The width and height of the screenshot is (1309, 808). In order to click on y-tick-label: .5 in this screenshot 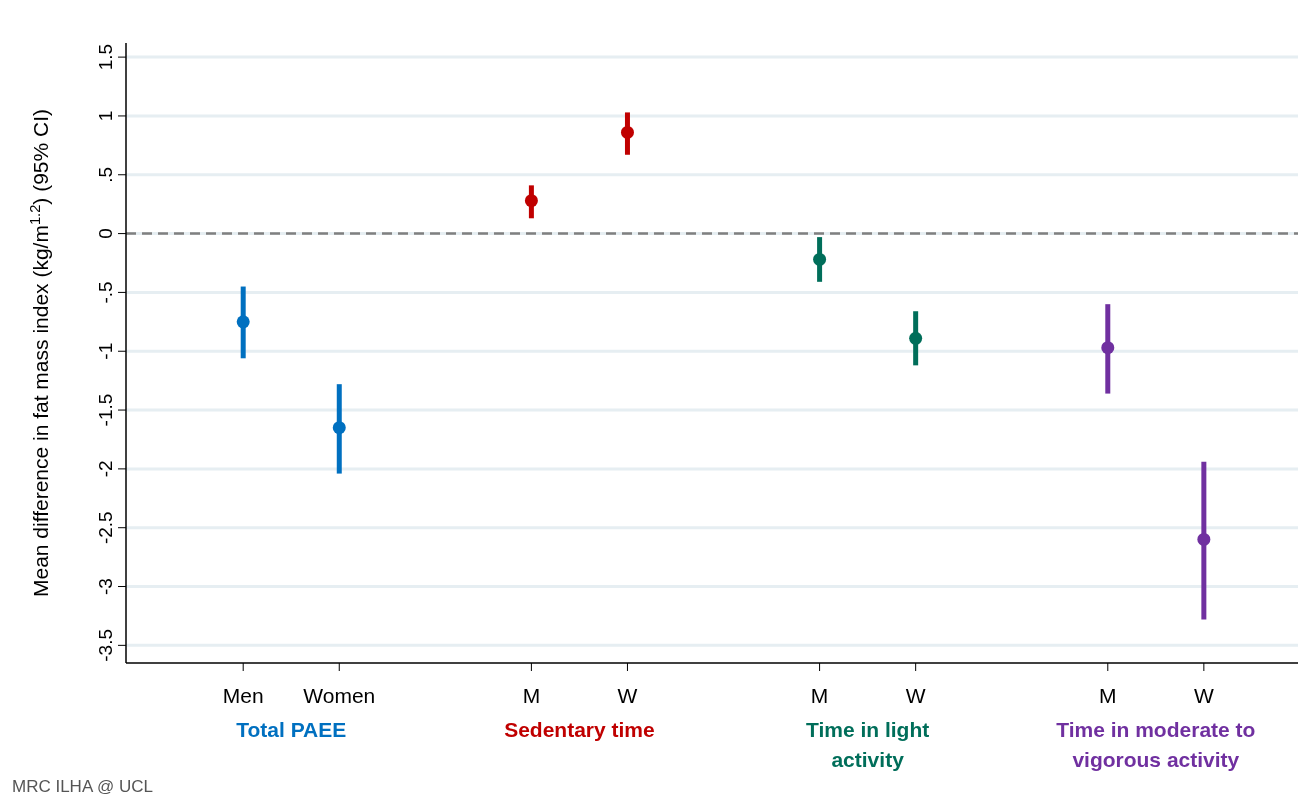, I will do `click(105, 174)`.